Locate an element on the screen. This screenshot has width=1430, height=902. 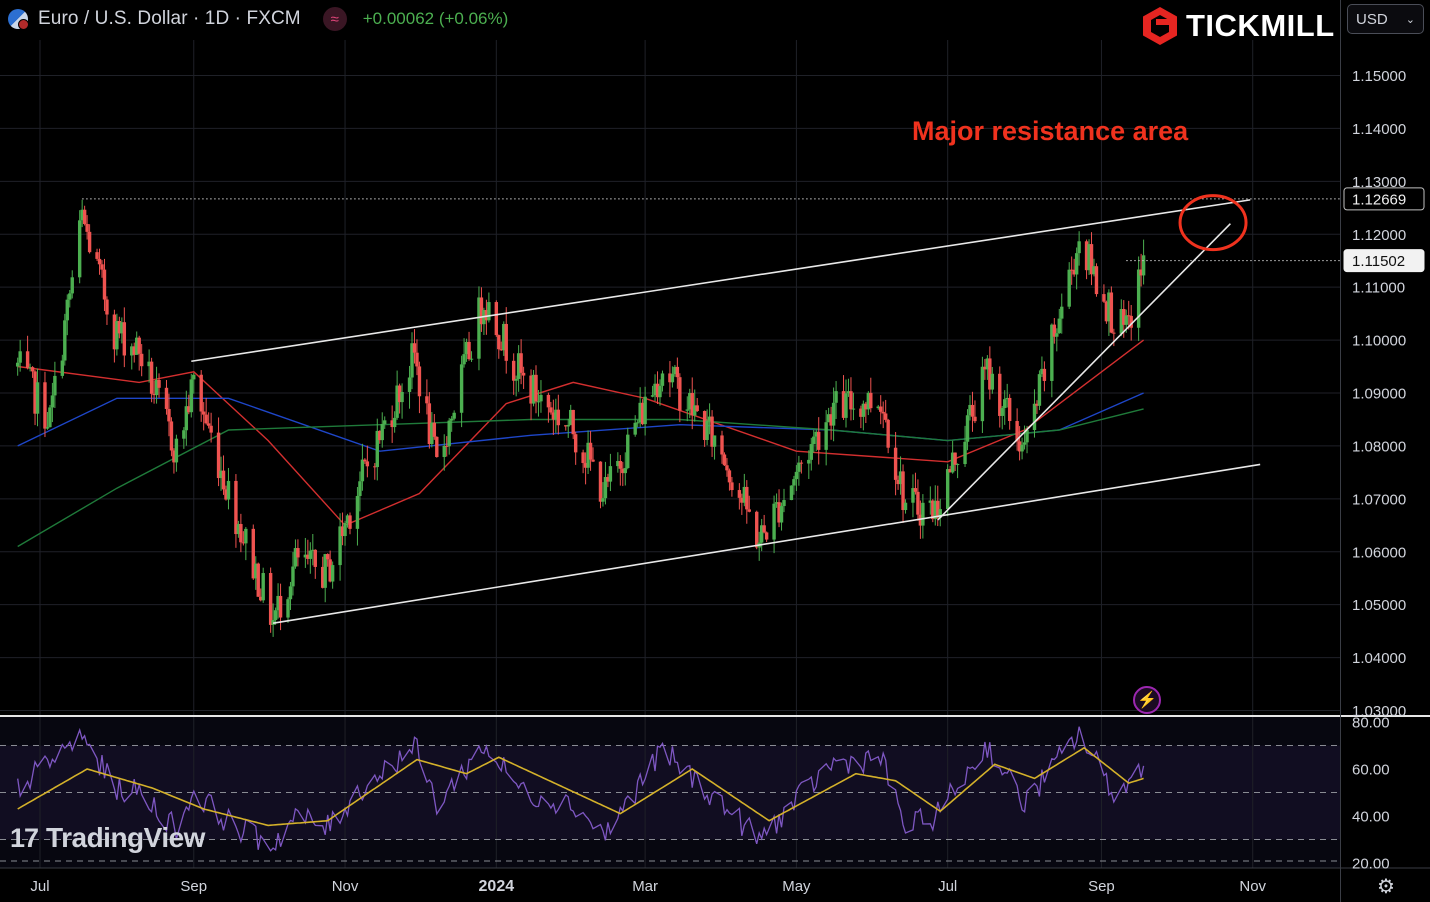
watermark-name: TradingView is located at coordinates (125, 837).